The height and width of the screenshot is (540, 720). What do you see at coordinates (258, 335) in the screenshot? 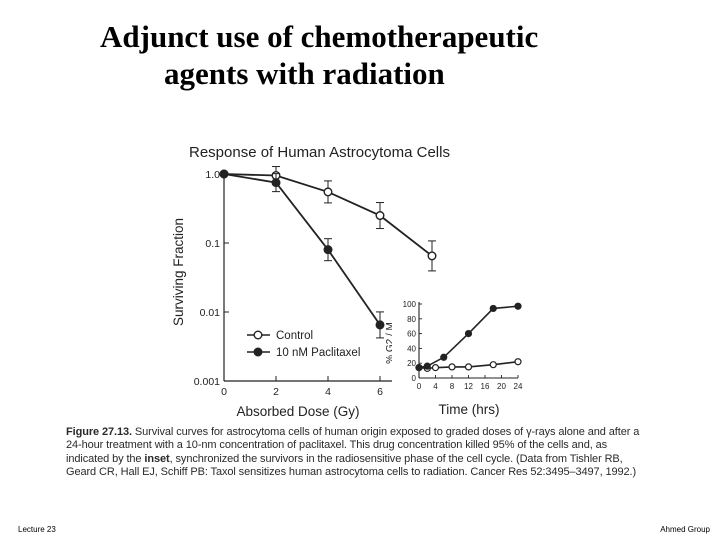
I see `legend-control-marker` at bounding box center [258, 335].